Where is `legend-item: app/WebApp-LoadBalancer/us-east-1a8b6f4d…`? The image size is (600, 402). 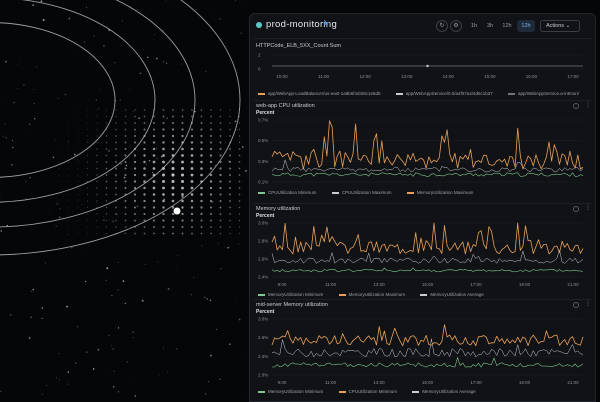 legend-item: app/WebApp-LoadBalancer/us-east-1a8b6f4d… is located at coordinates (319, 93).